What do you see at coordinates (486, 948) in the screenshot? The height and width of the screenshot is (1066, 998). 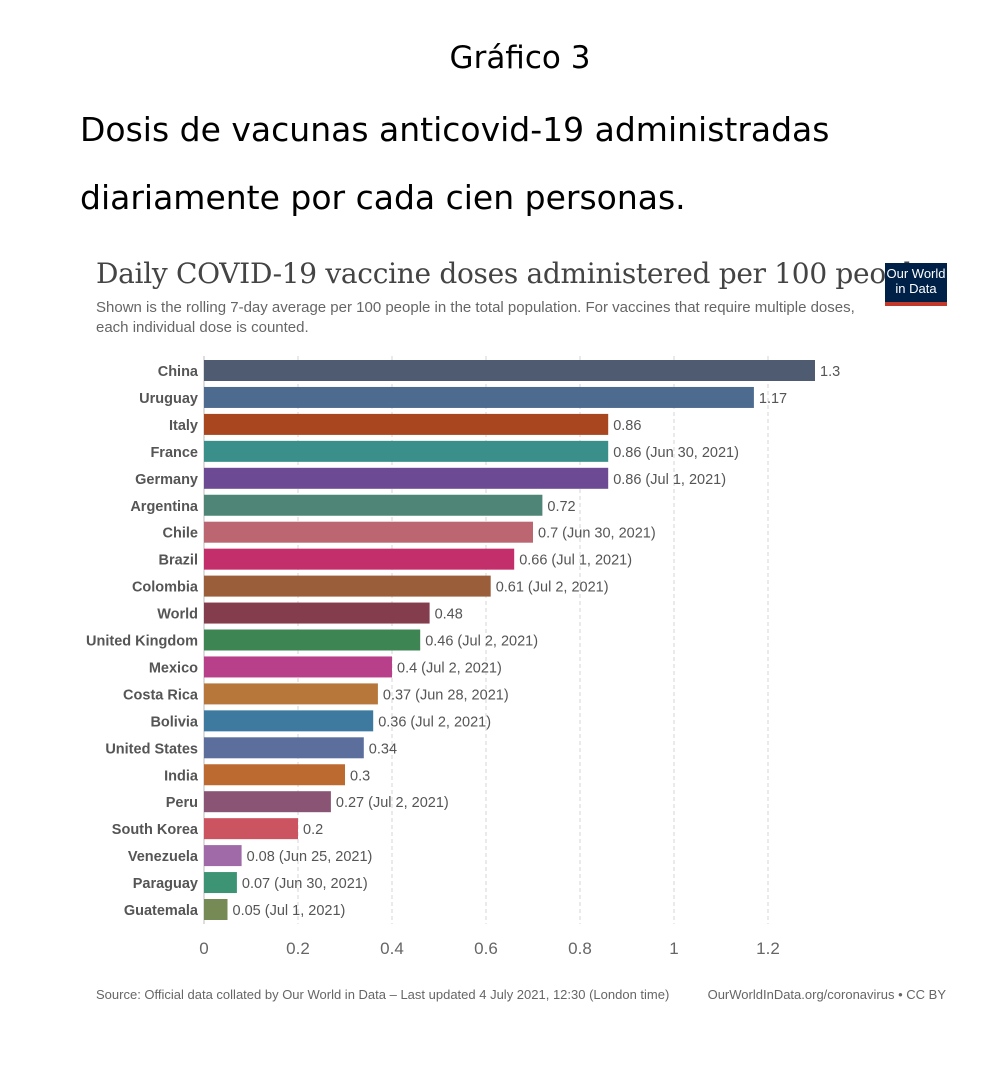 I see `x-tick-label: 0.6` at bounding box center [486, 948].